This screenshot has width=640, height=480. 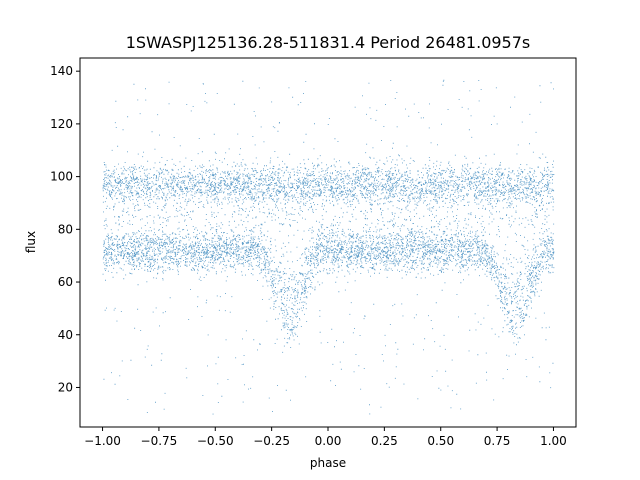 I want to click on x-tick-label: −0.50, so click(x=215, y=441).